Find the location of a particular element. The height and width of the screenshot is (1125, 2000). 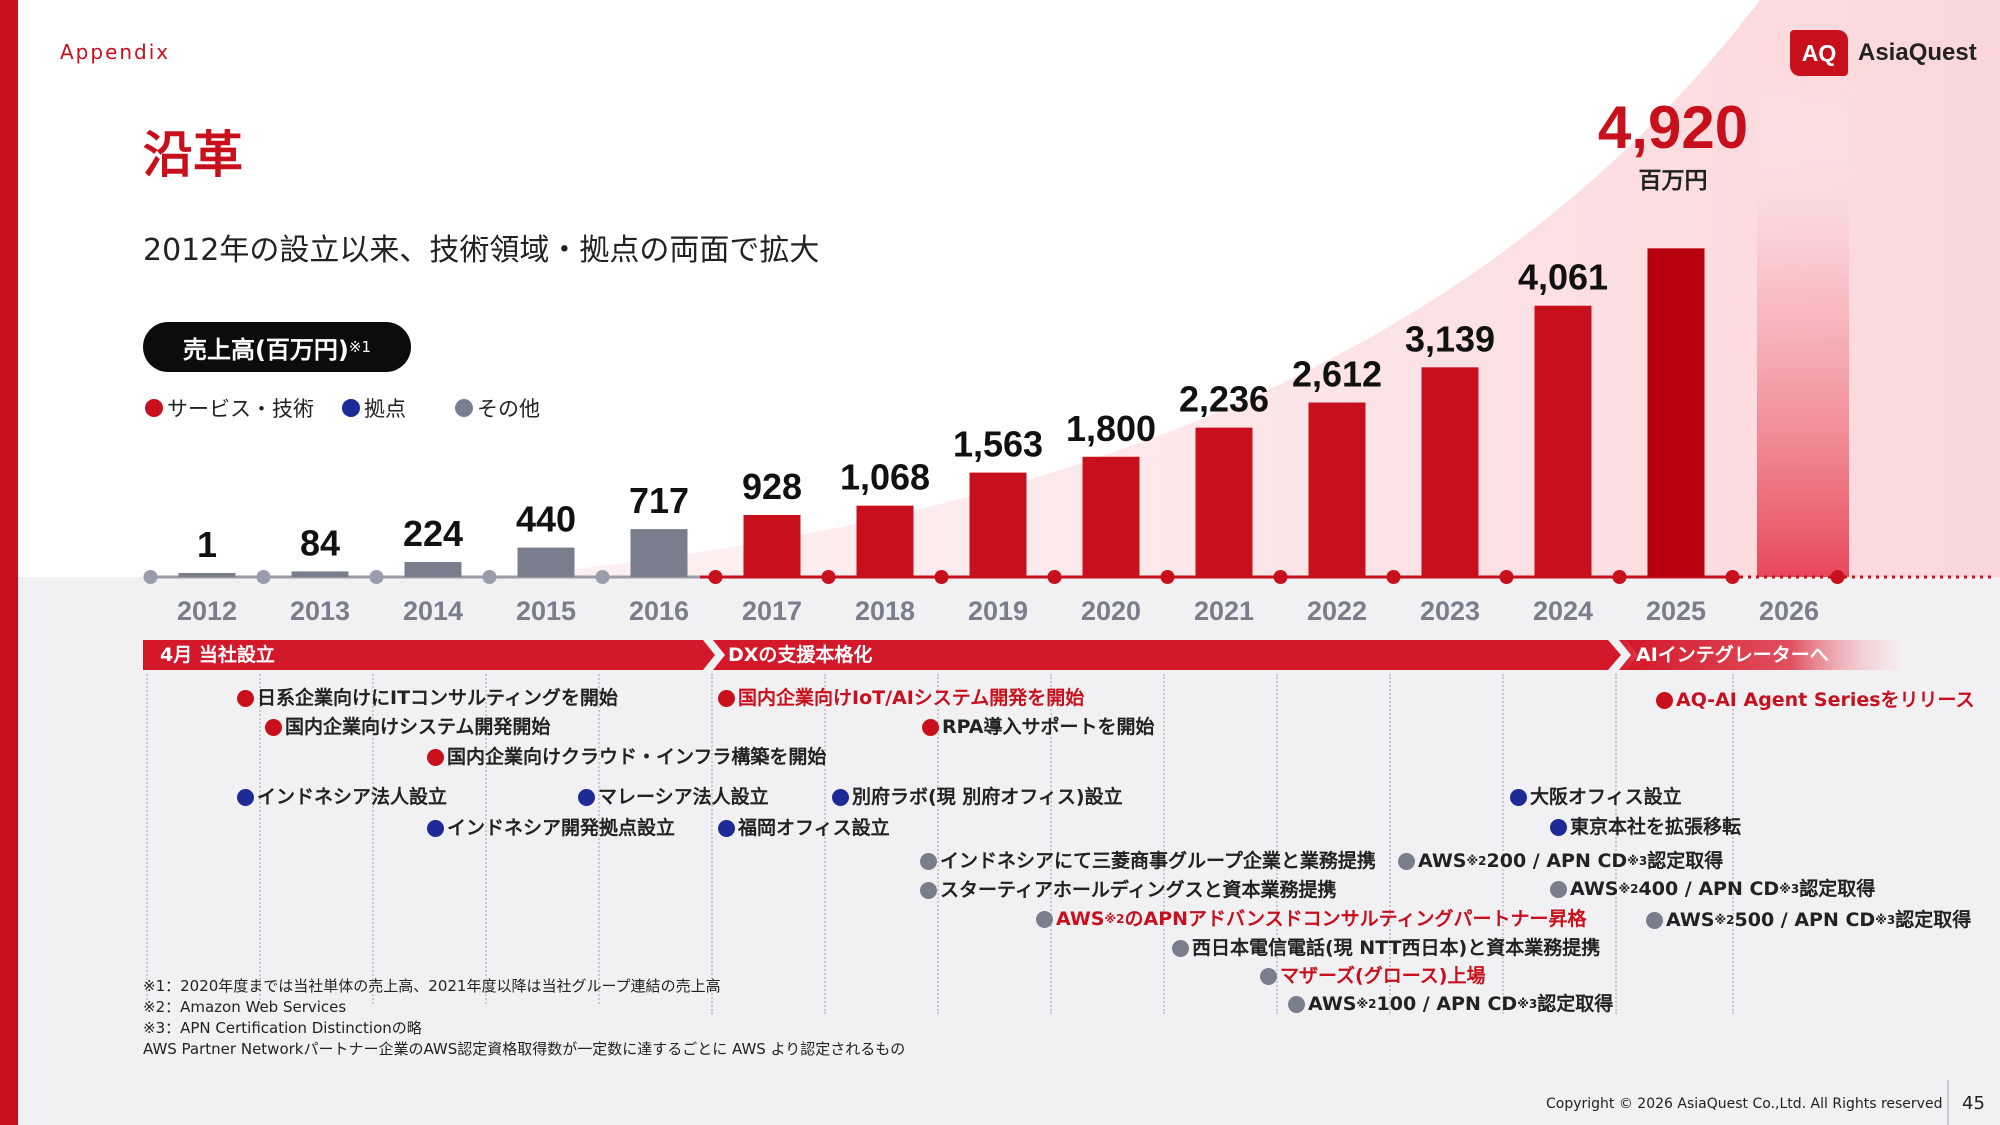

event-text: 500 / APN CD is located at coordinates (1805, 920).